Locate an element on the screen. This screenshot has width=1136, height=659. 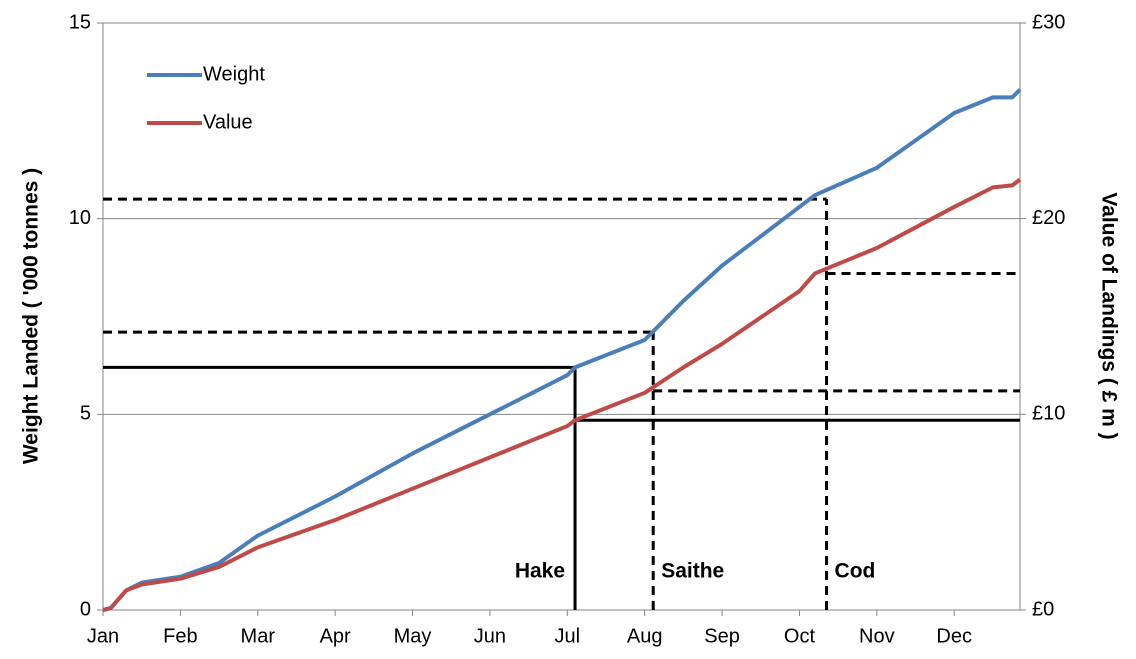
x-tick-label: Mar is located at coordinates (258, 636).